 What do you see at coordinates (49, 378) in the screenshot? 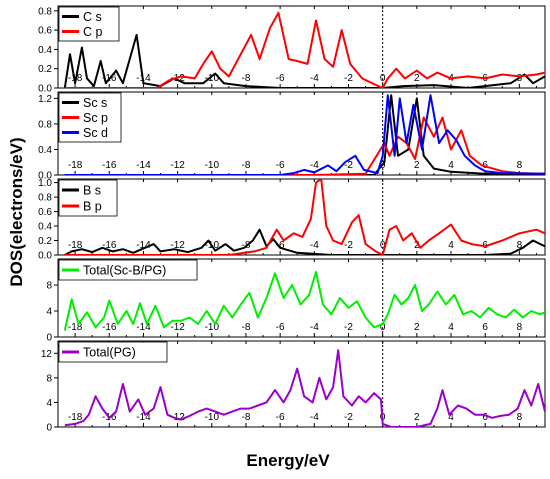
I see `y-tick-label: 8` at bounding box center [49, 378].